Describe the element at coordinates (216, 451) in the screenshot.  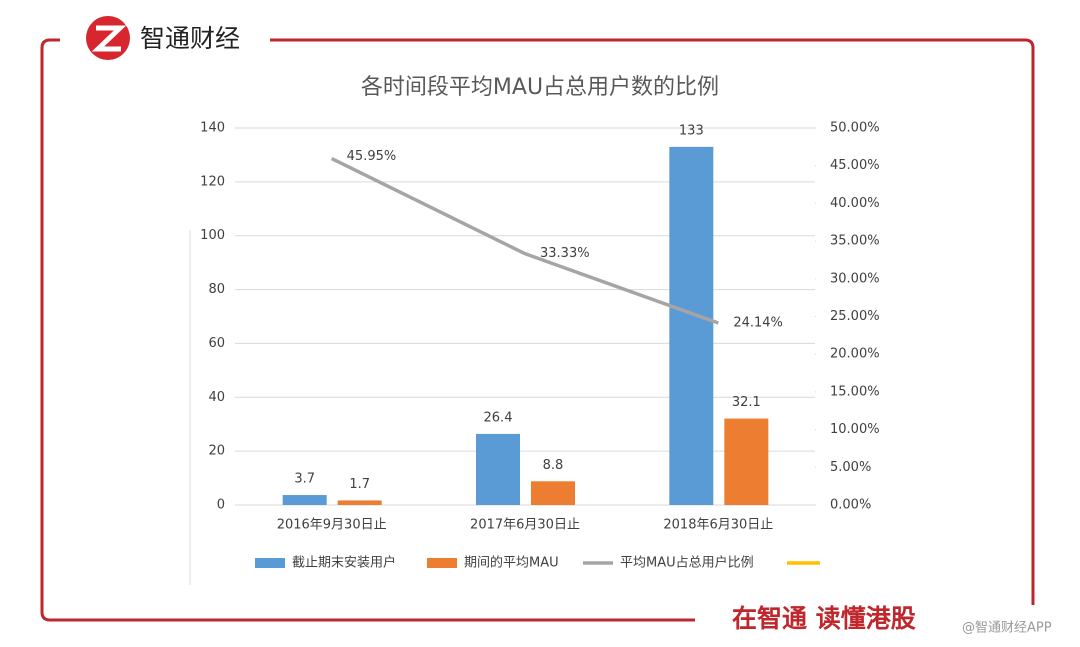
I see `y-tick-label: 20` at that location.